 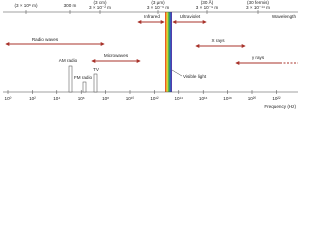 I want to click on tv-bar, so click(x=95, y=83).